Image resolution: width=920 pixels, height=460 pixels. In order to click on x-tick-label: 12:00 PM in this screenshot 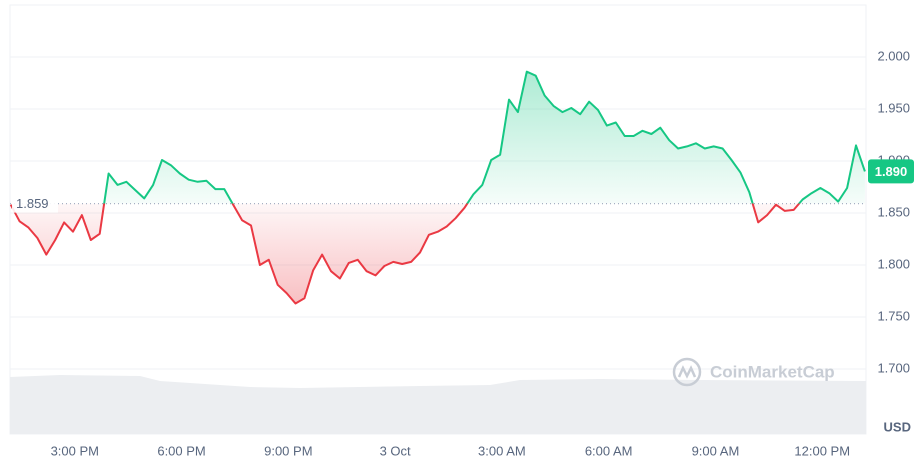, I will do `click(822, 450)`.